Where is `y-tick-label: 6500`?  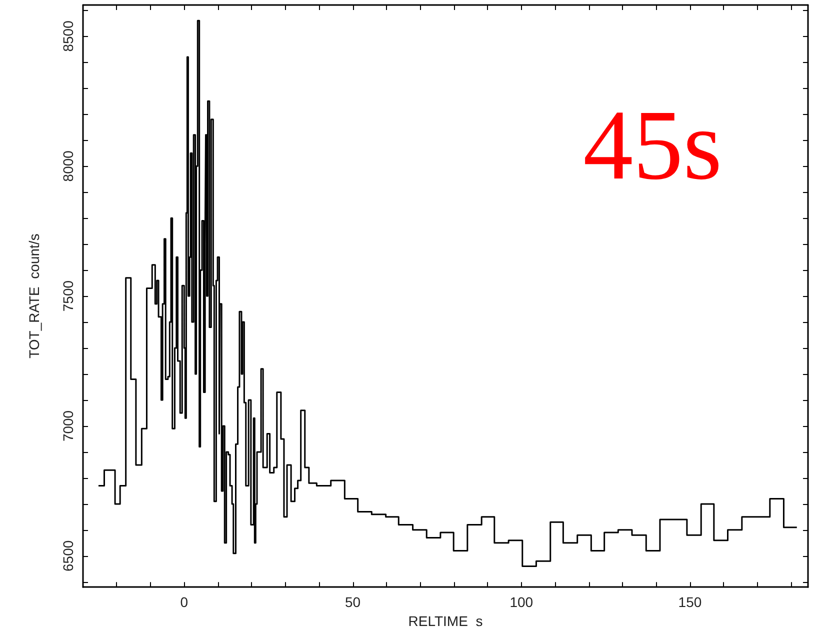 y-tick-label: 6500 is located at coordinates (68, 556).